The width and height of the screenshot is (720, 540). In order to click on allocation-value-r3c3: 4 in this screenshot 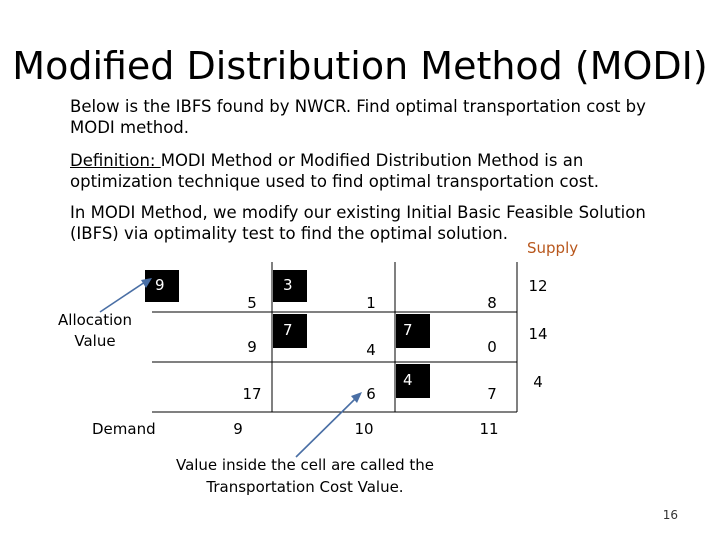, I will do `click(408, 380)`.